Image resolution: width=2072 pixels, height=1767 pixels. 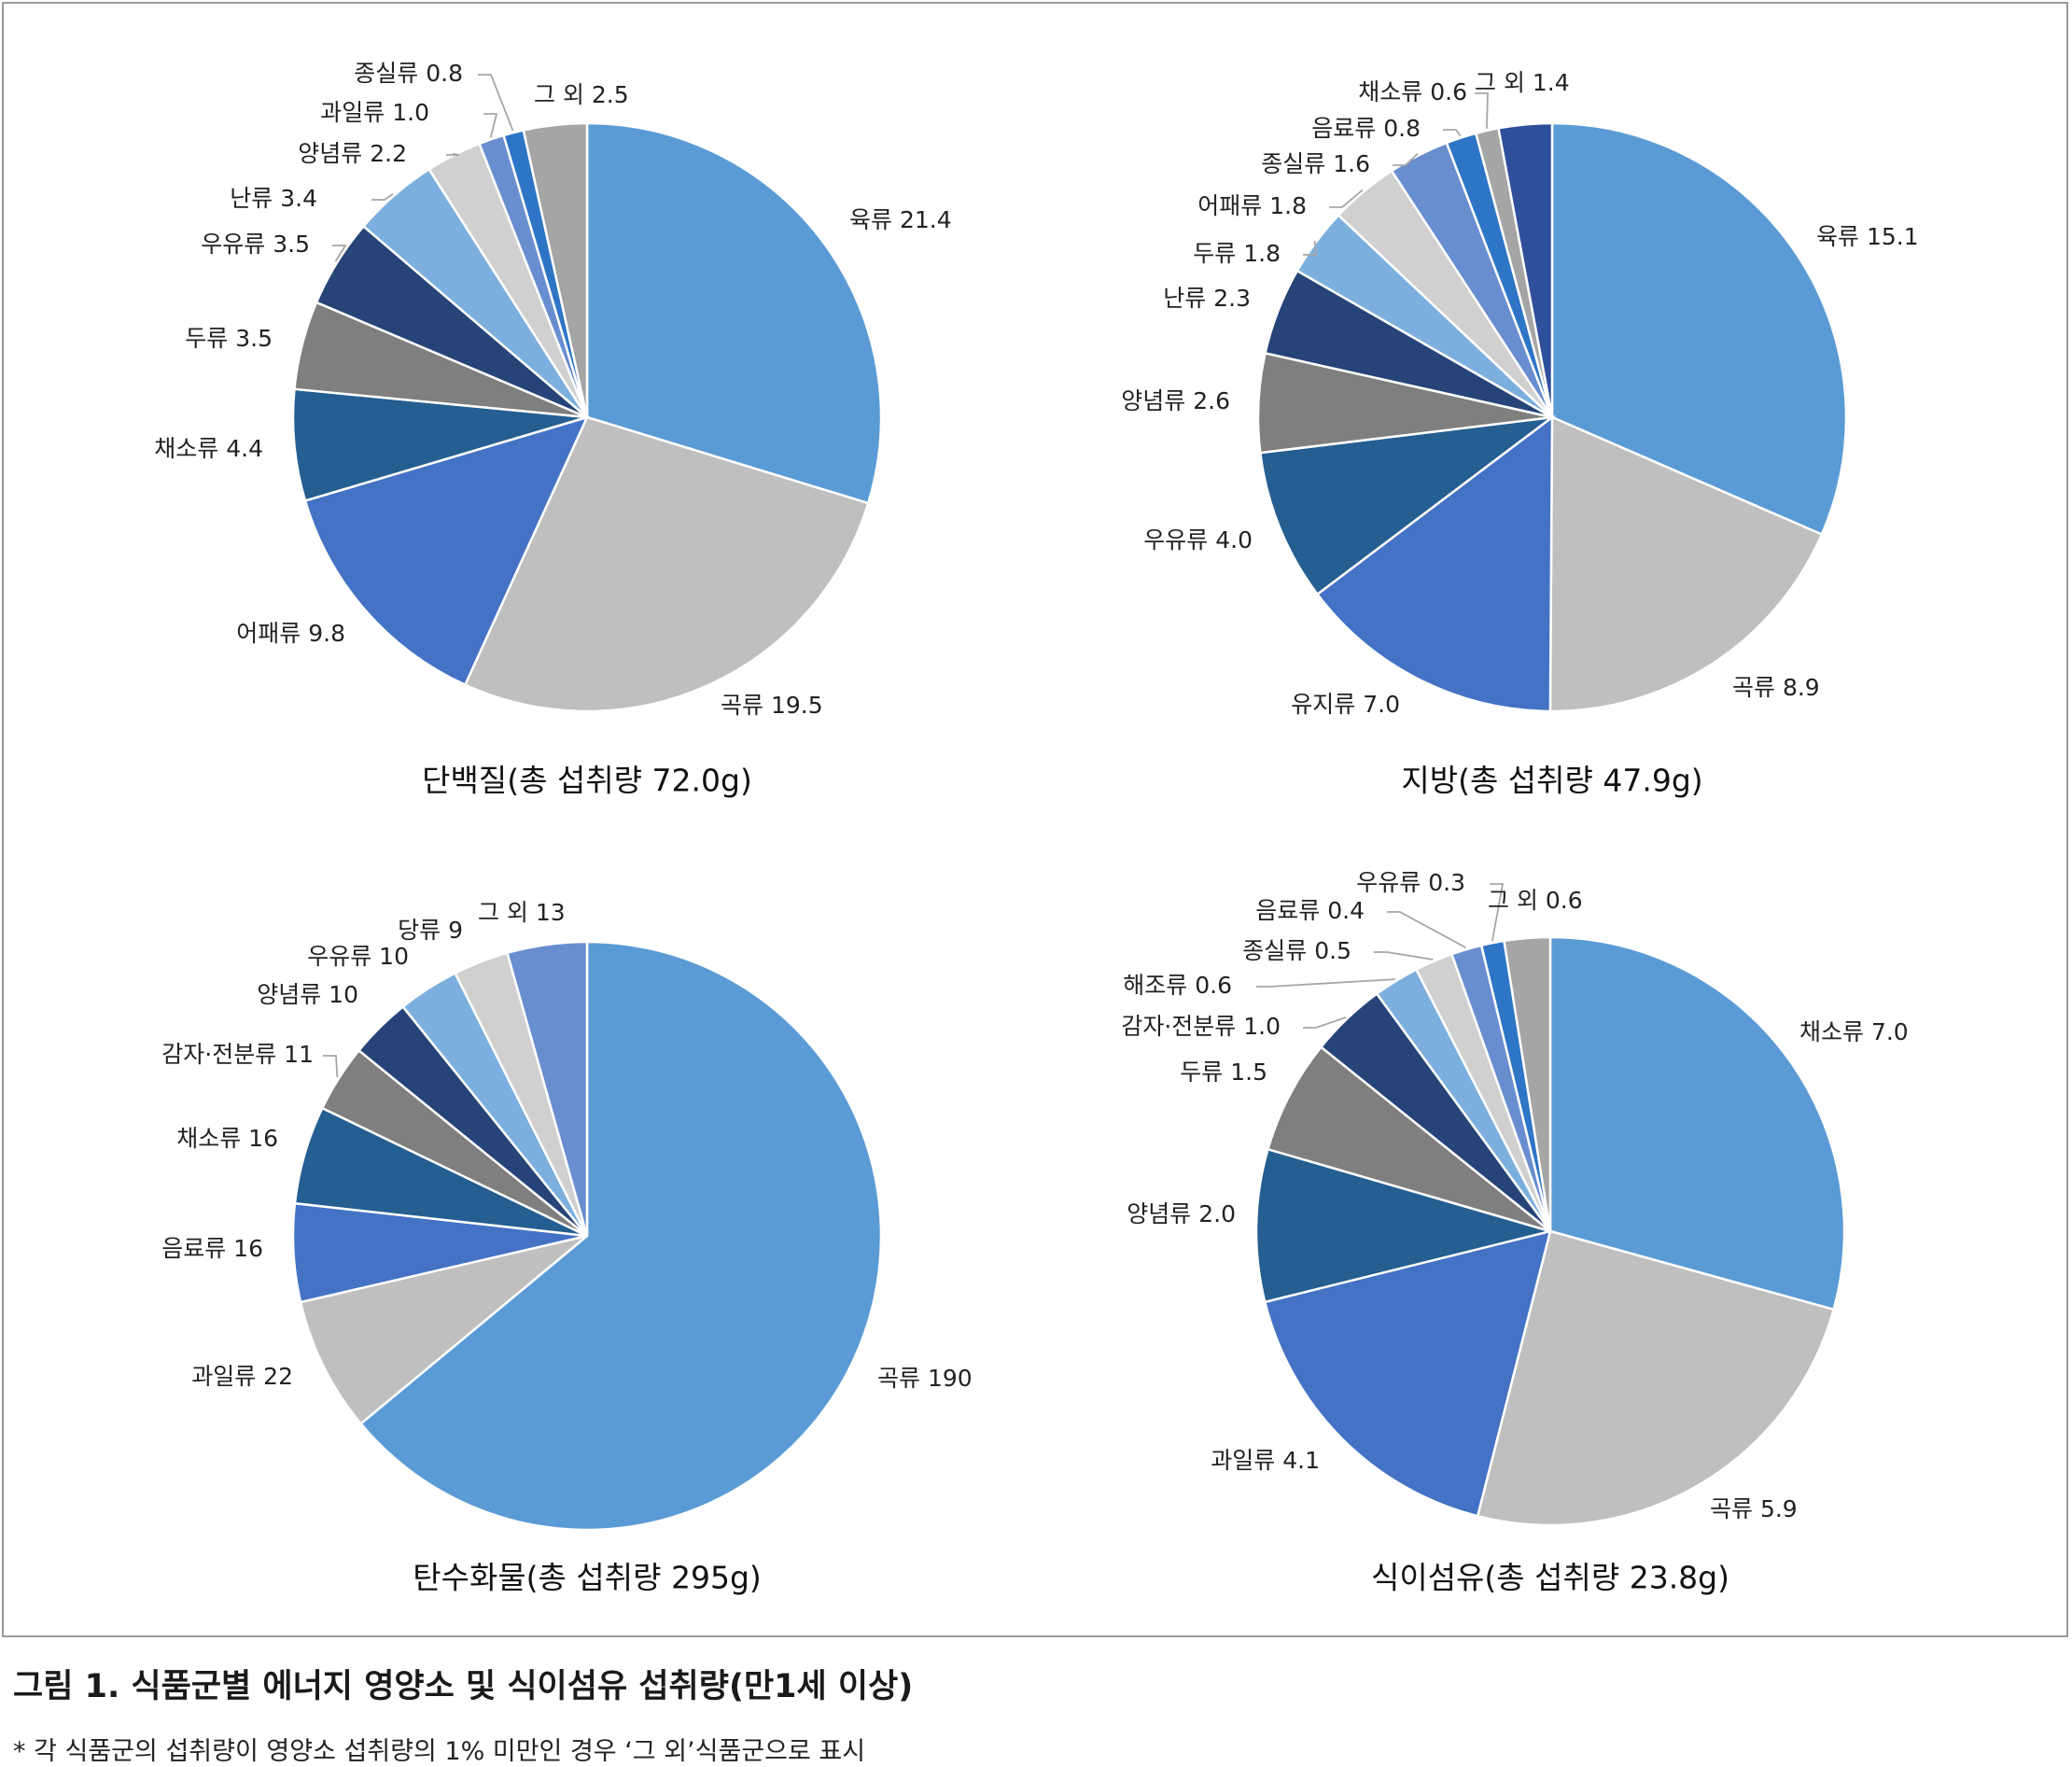 I want to click on slice-label: 채소류 7.0, so click(x=1854, y=1031).